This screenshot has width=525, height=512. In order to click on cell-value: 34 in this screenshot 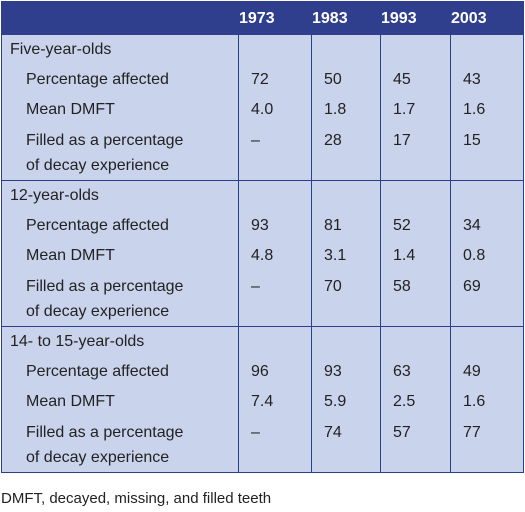, I will do `click(487, 226)`.